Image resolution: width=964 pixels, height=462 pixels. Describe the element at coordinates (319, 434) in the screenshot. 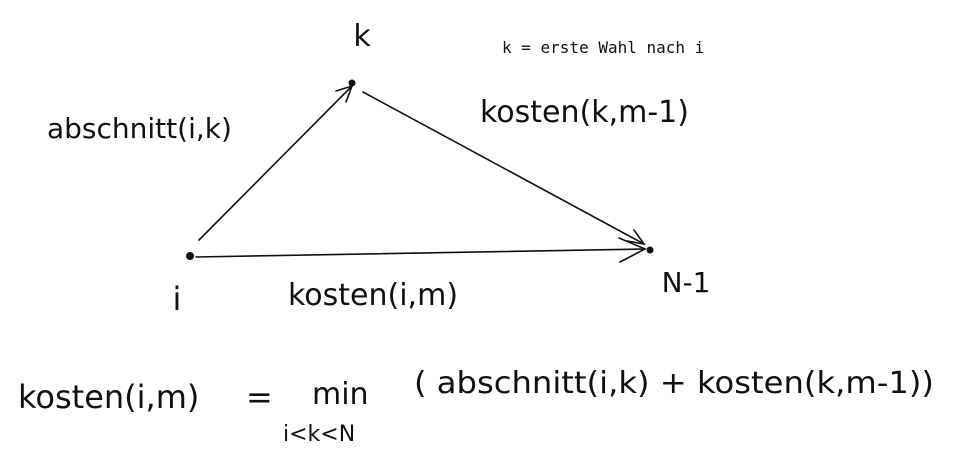

I see `formula-min-subscript: i<k<N` at that location.